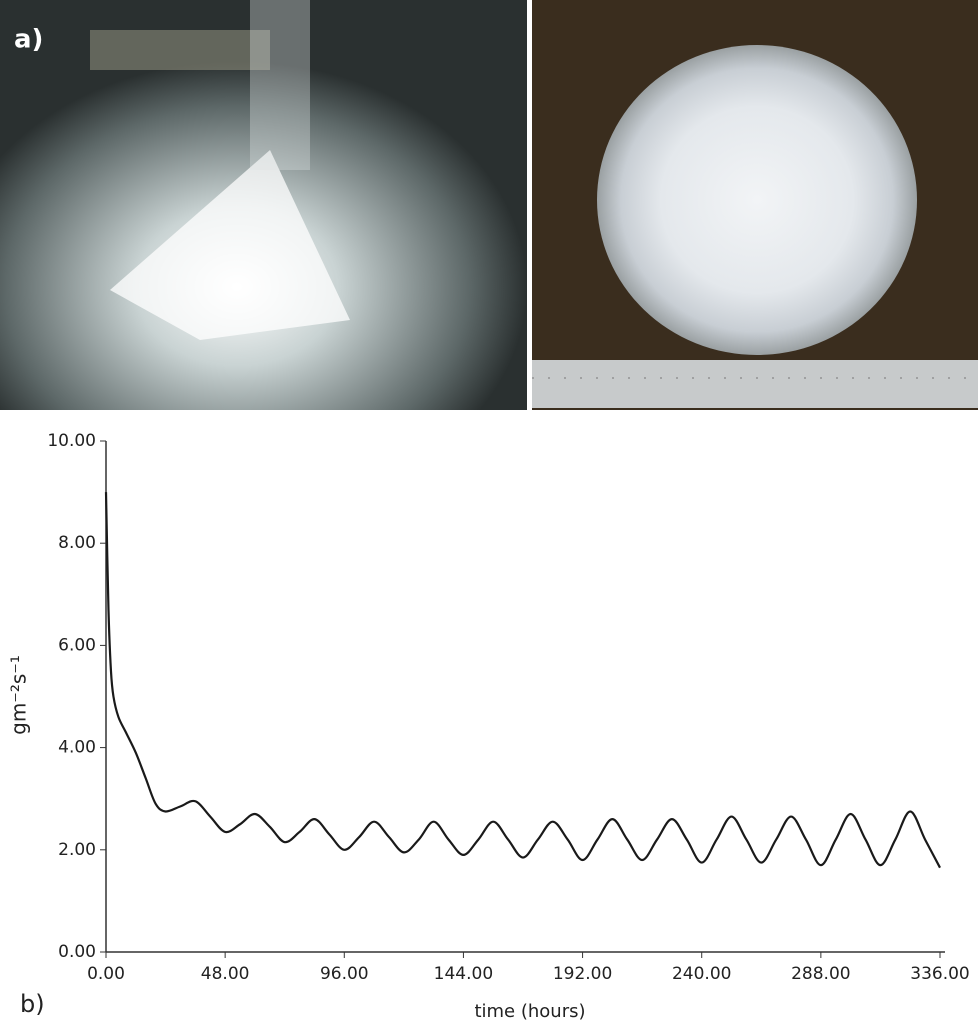  I want to click on y-tick-label: 6.00, so click(77, 645).